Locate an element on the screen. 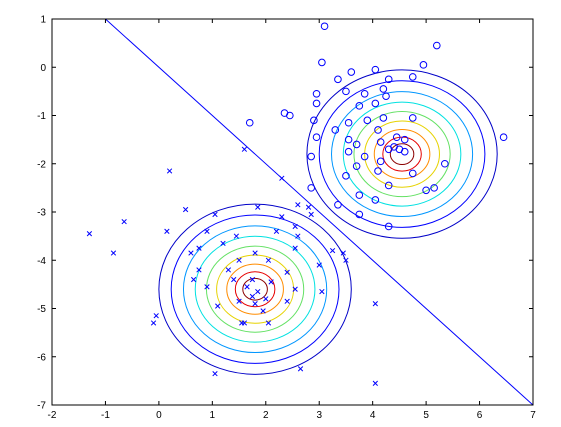 The width and height of the screenshot is (561, 427). x-tick-label-0: -2 is located at coordinates (52, 415).